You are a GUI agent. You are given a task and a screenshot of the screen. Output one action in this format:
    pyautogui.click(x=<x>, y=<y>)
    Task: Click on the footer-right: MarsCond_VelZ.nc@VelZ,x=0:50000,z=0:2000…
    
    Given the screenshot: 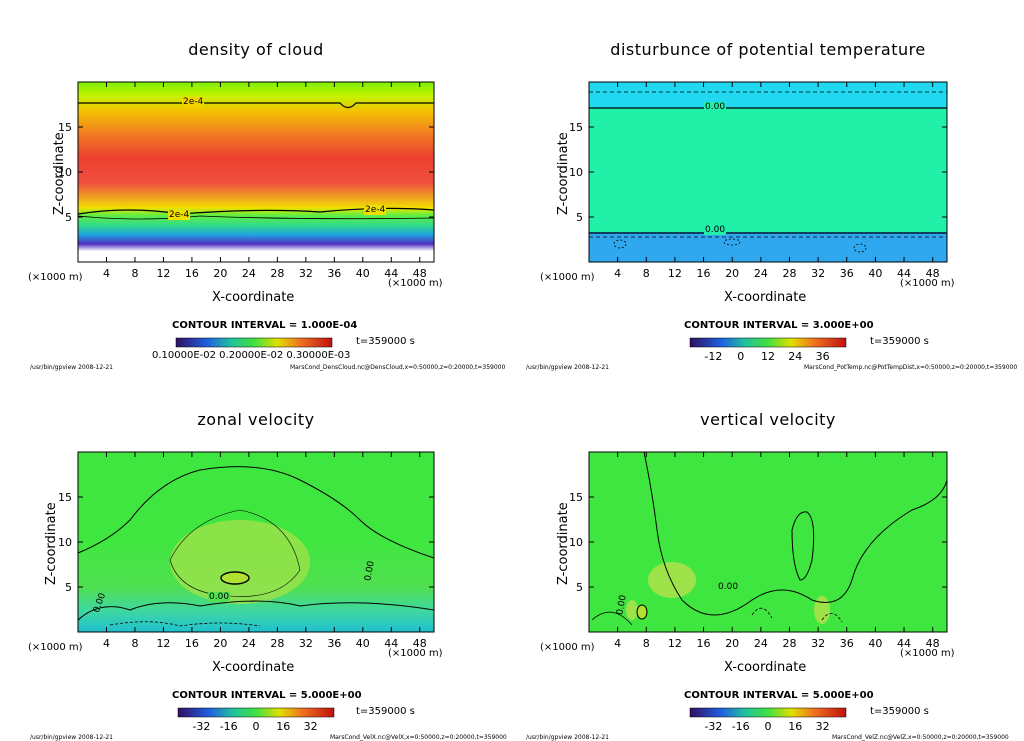 What is the action you would take?
    pyautogui.click(x=920, y=737)
    